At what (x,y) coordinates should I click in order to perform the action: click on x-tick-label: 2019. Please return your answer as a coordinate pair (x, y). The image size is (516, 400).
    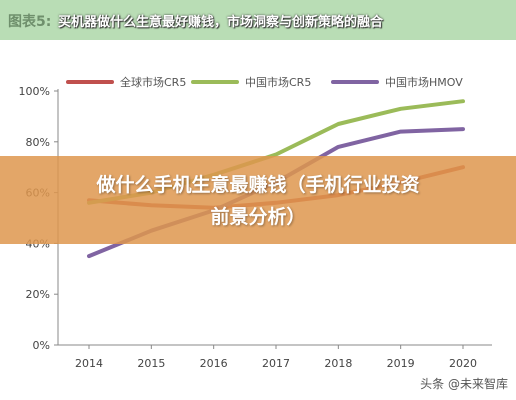
    Looking at the image, I should click on (401, 363).